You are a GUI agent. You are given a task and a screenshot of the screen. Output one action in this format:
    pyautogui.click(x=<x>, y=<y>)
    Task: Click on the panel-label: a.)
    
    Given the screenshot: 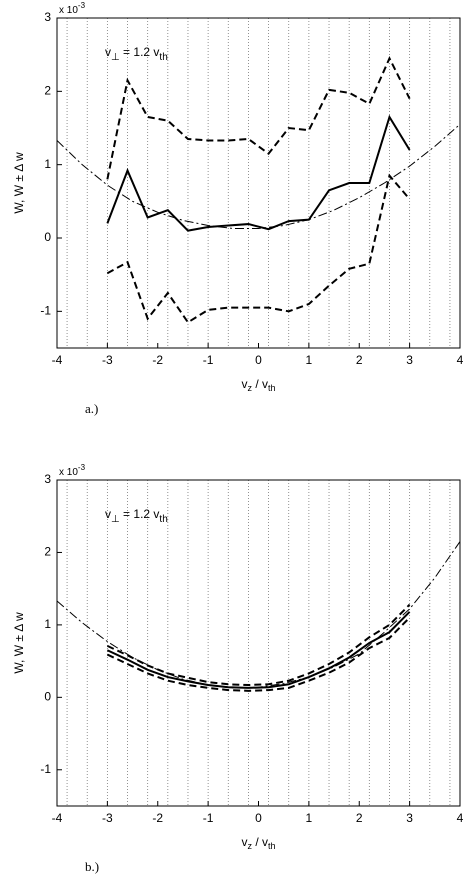 What is the action you would take?
    pyautogui.click(x=91, y=408)
    